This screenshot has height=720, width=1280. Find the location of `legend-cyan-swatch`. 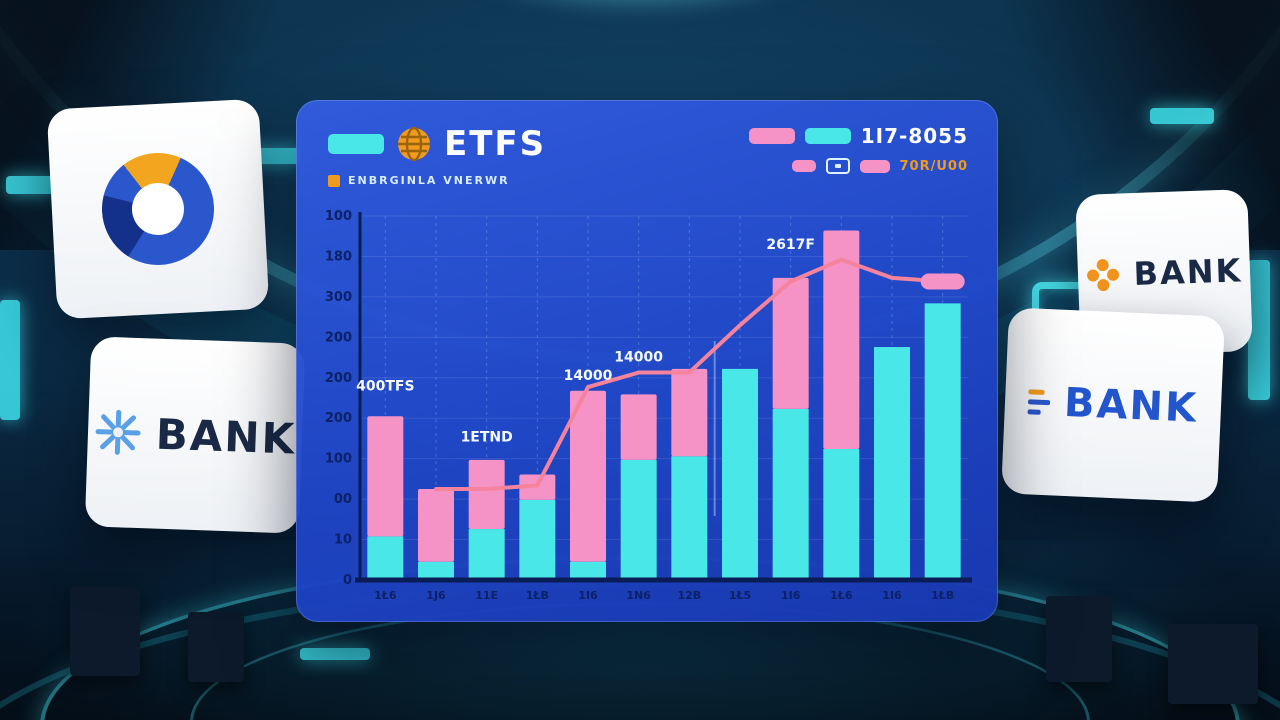

legend-cyan-swatch is located at coordinates (827, 136).